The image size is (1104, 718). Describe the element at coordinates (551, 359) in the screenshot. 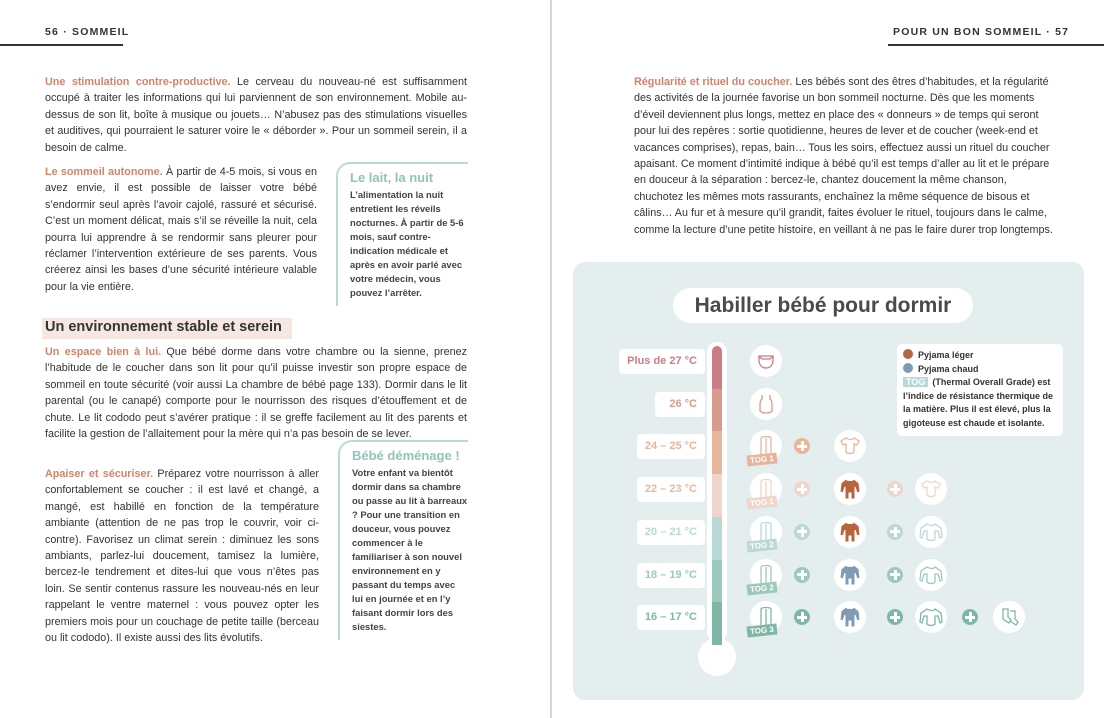

I see `book-fold` at that location.